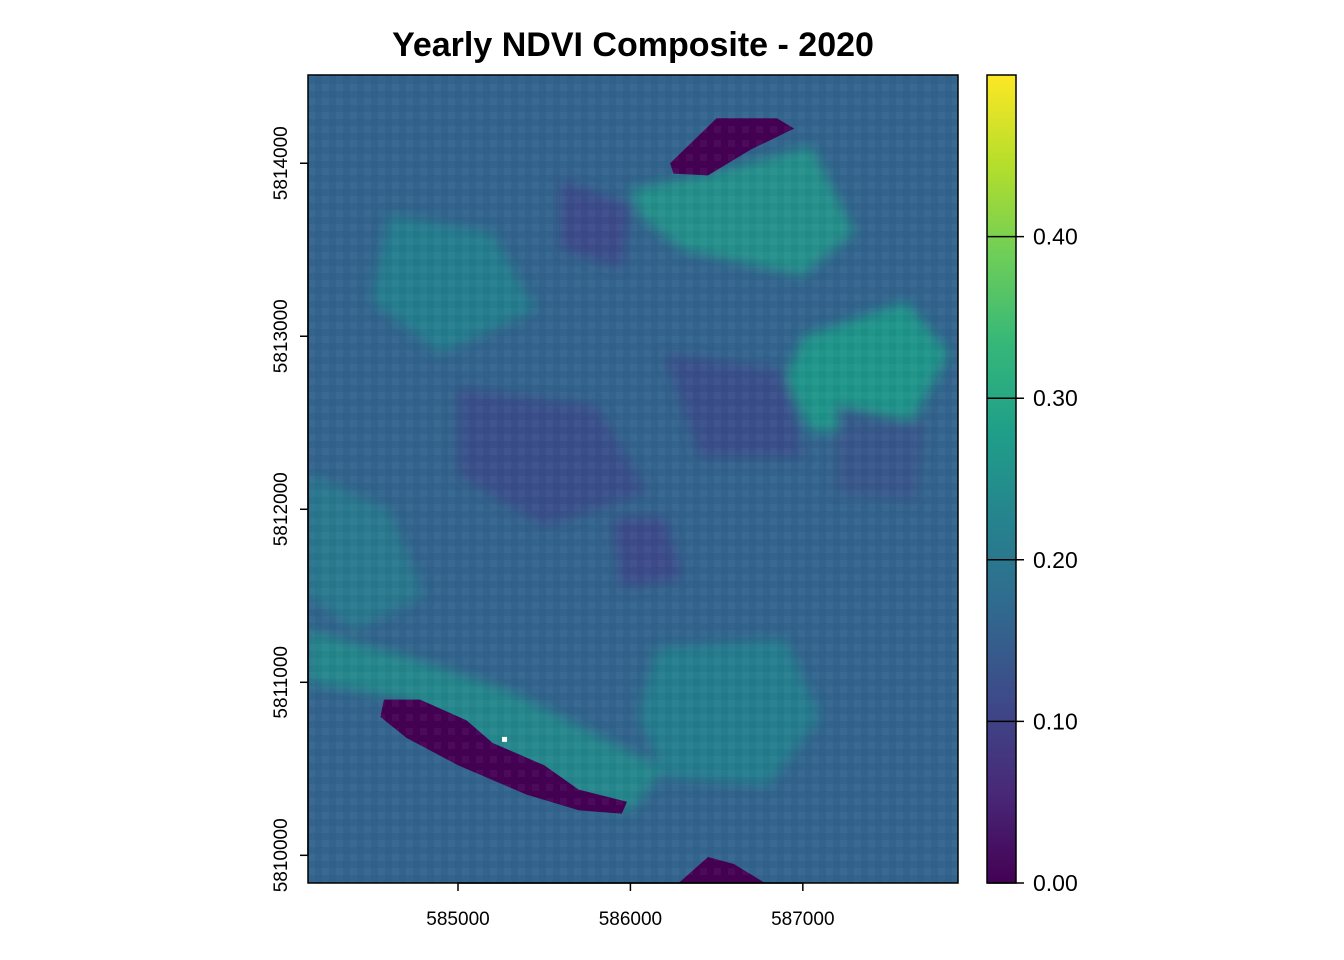  Describe the element at coordinates (505, 739) in the screenshot. I see `missing-pixel` at that location.